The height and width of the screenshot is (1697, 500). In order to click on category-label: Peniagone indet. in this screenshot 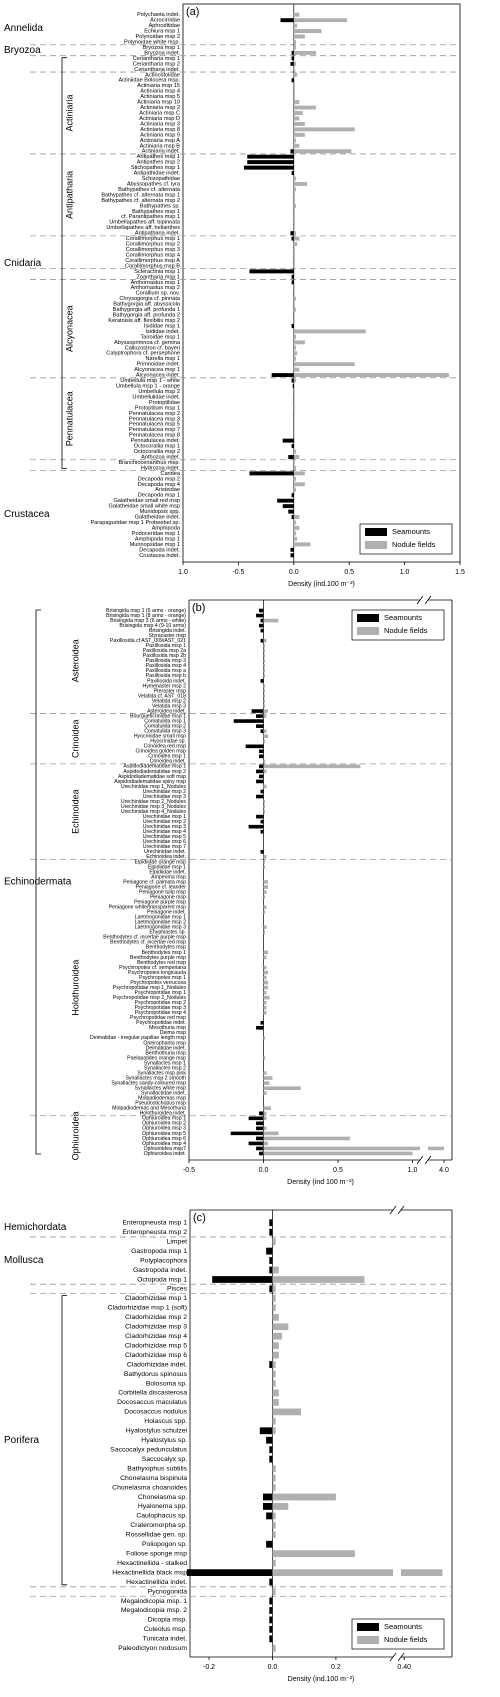, I will do `click(166, 913)`.